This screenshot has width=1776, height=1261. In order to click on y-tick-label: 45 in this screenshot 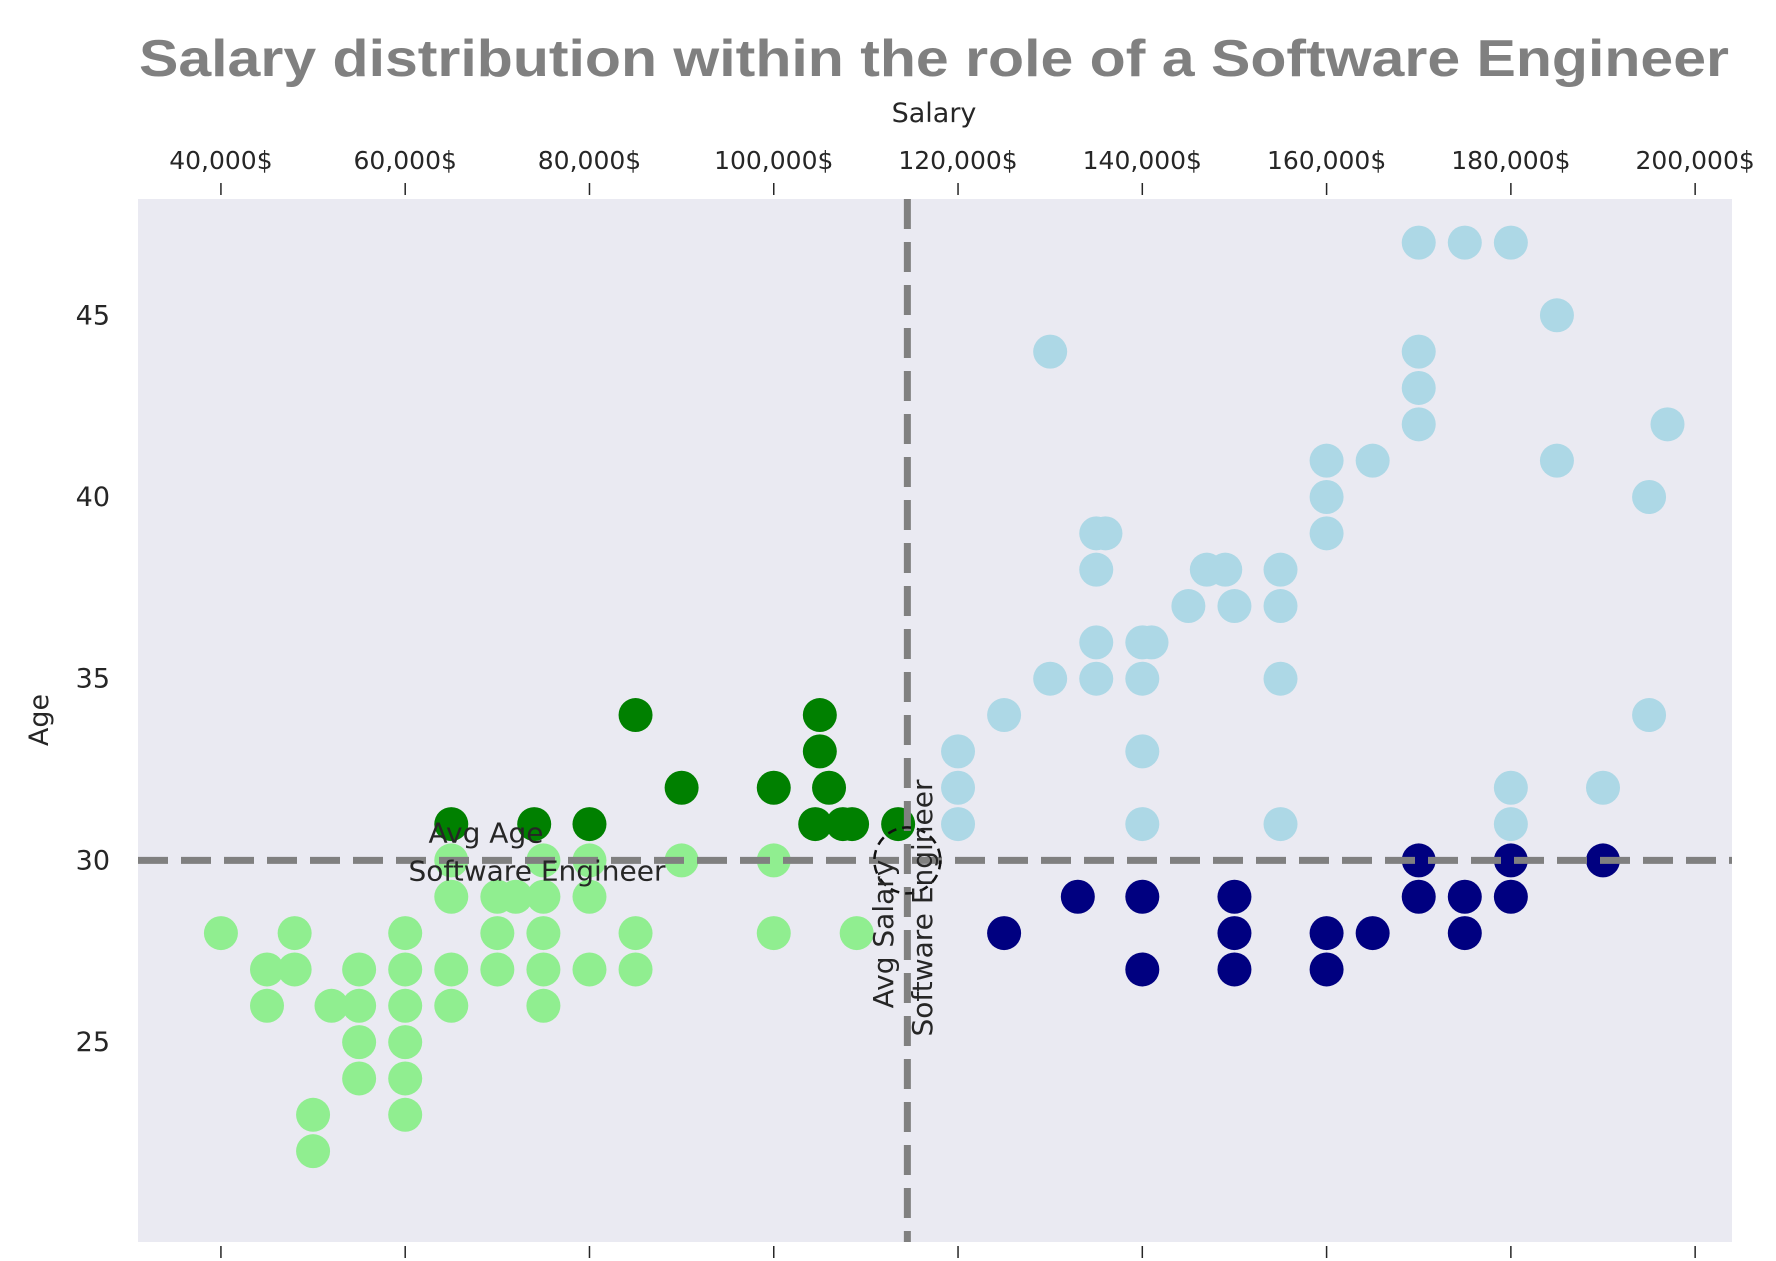, I will do `click(93, 315)`.